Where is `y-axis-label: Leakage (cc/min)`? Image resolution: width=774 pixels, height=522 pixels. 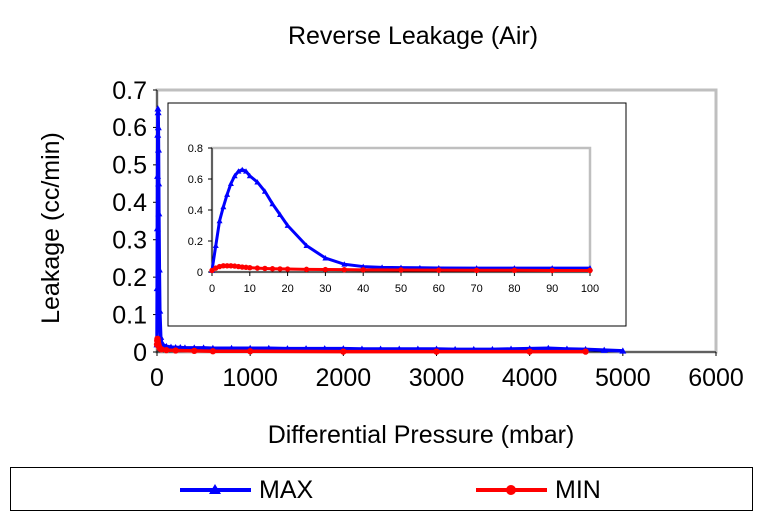
y-axis-label: Leakage (cc/min) is located at coordinates (51, 228).